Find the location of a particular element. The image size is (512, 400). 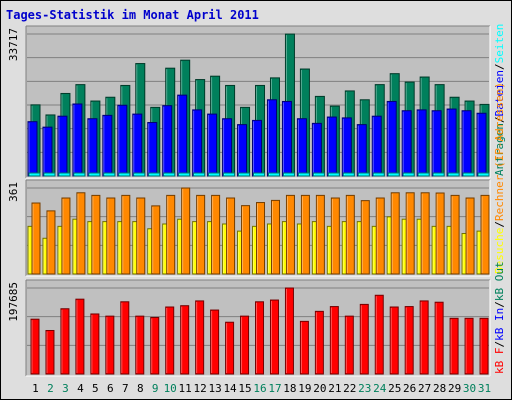

x-tick-label: 1 is located at coordinates (35, 388).